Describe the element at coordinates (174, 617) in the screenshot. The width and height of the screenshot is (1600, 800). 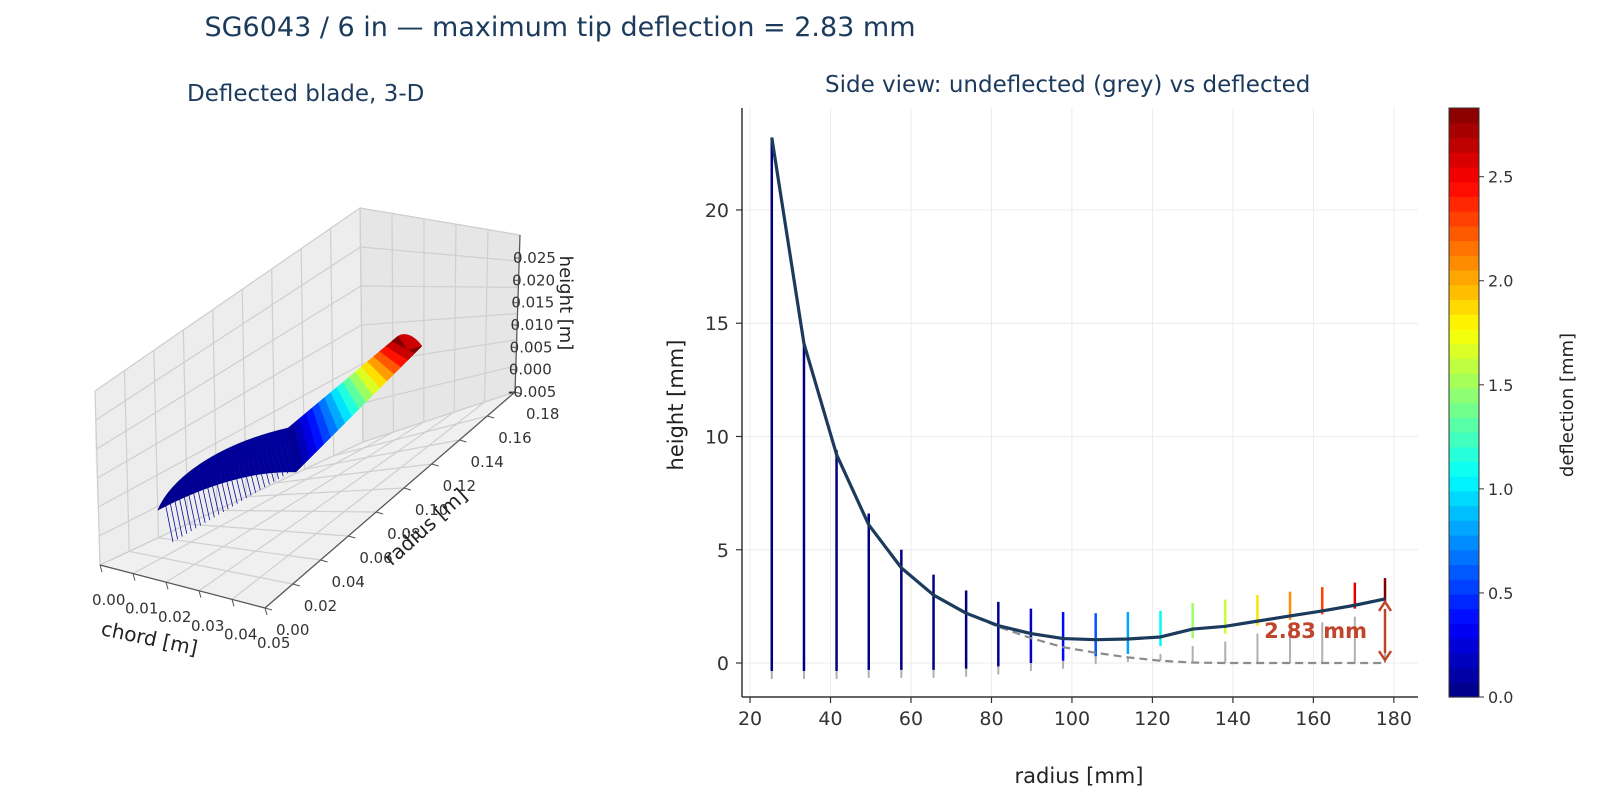
I see `chord-tick-label: 0.02` at that location.